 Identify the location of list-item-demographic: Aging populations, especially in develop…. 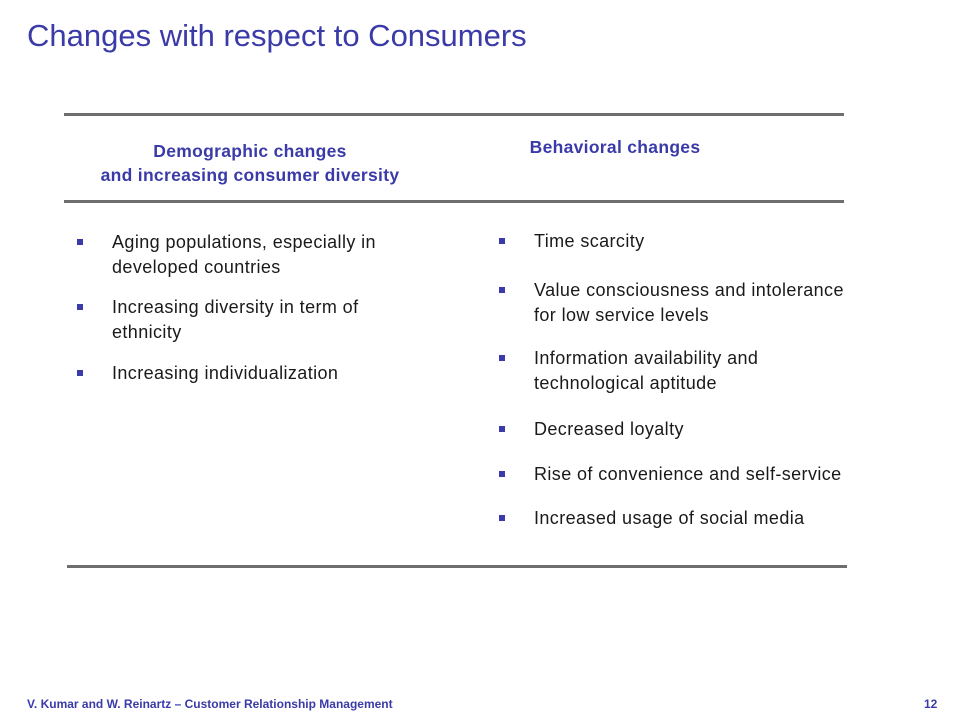
(257, 255).